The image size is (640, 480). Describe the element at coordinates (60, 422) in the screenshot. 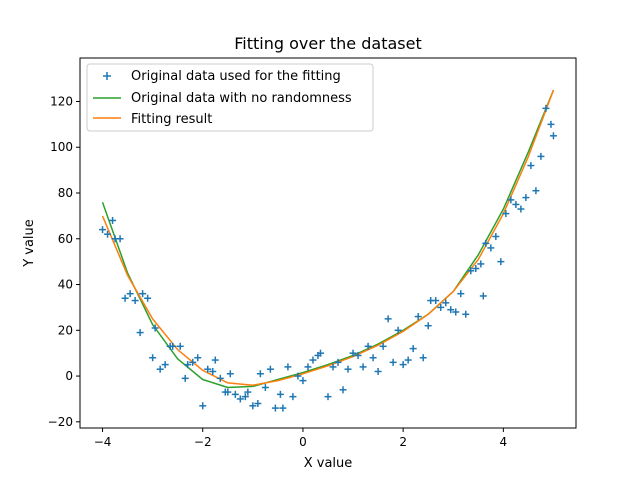

I see `y-tick-label: −20` at that location.